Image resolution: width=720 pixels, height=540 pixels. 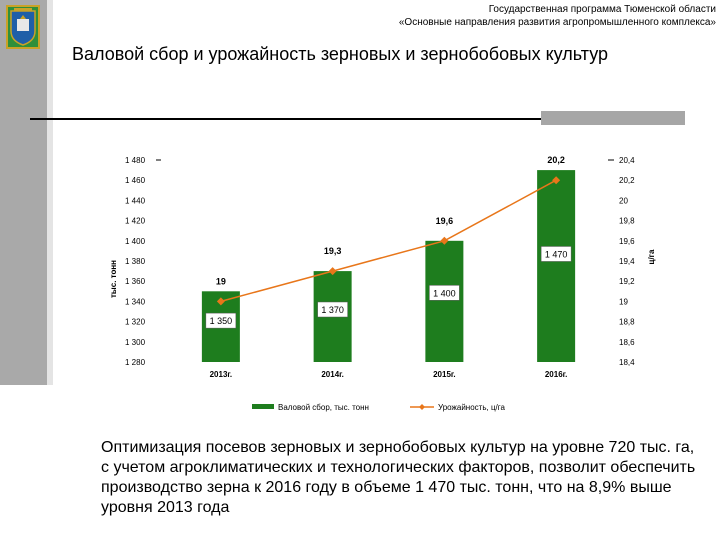 What do you see at coordinates (135, 342) in the screenshot?
I see `y-tick-label: 1 300` at bounding box center [135, 342].